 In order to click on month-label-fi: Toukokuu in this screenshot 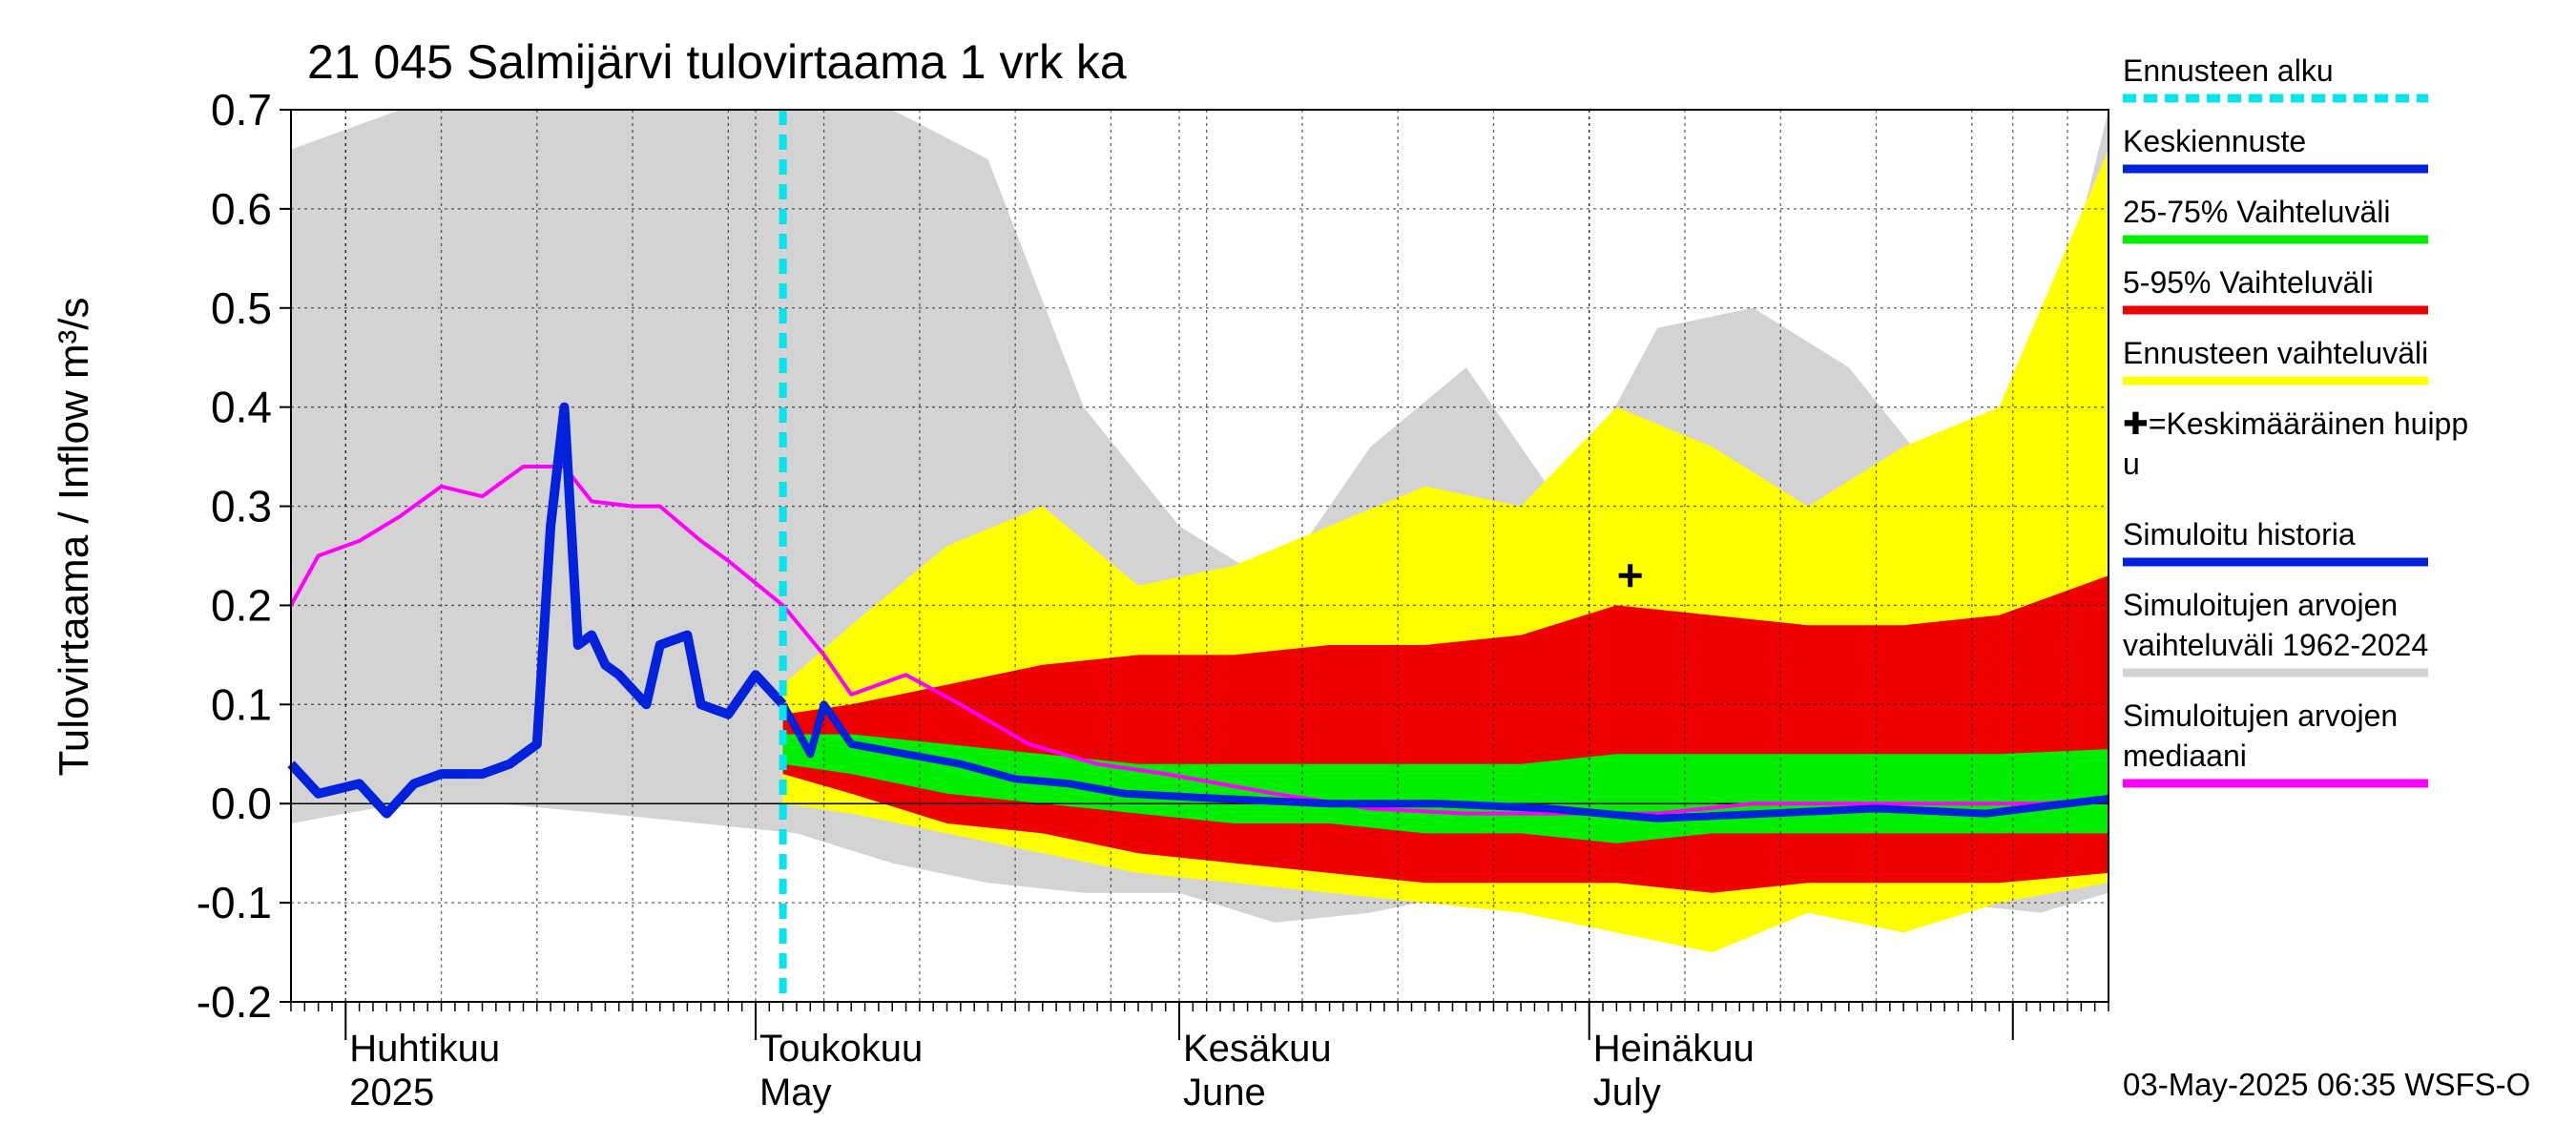, I will do `click(841, 1049)`.